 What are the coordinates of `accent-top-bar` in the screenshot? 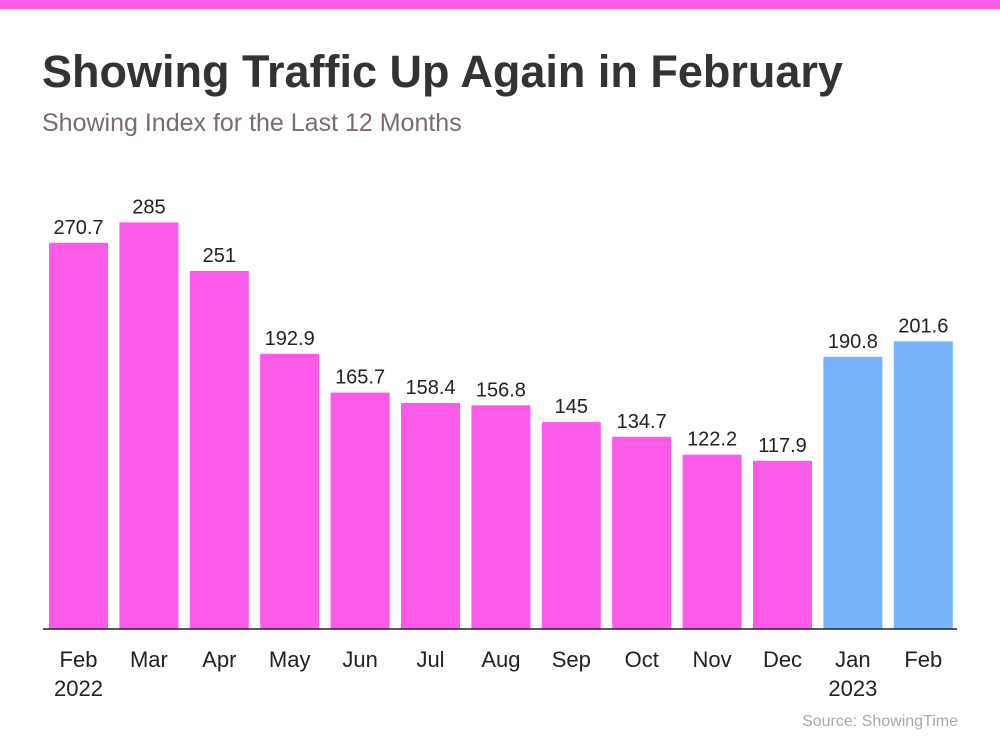 It's located at (500, 4).